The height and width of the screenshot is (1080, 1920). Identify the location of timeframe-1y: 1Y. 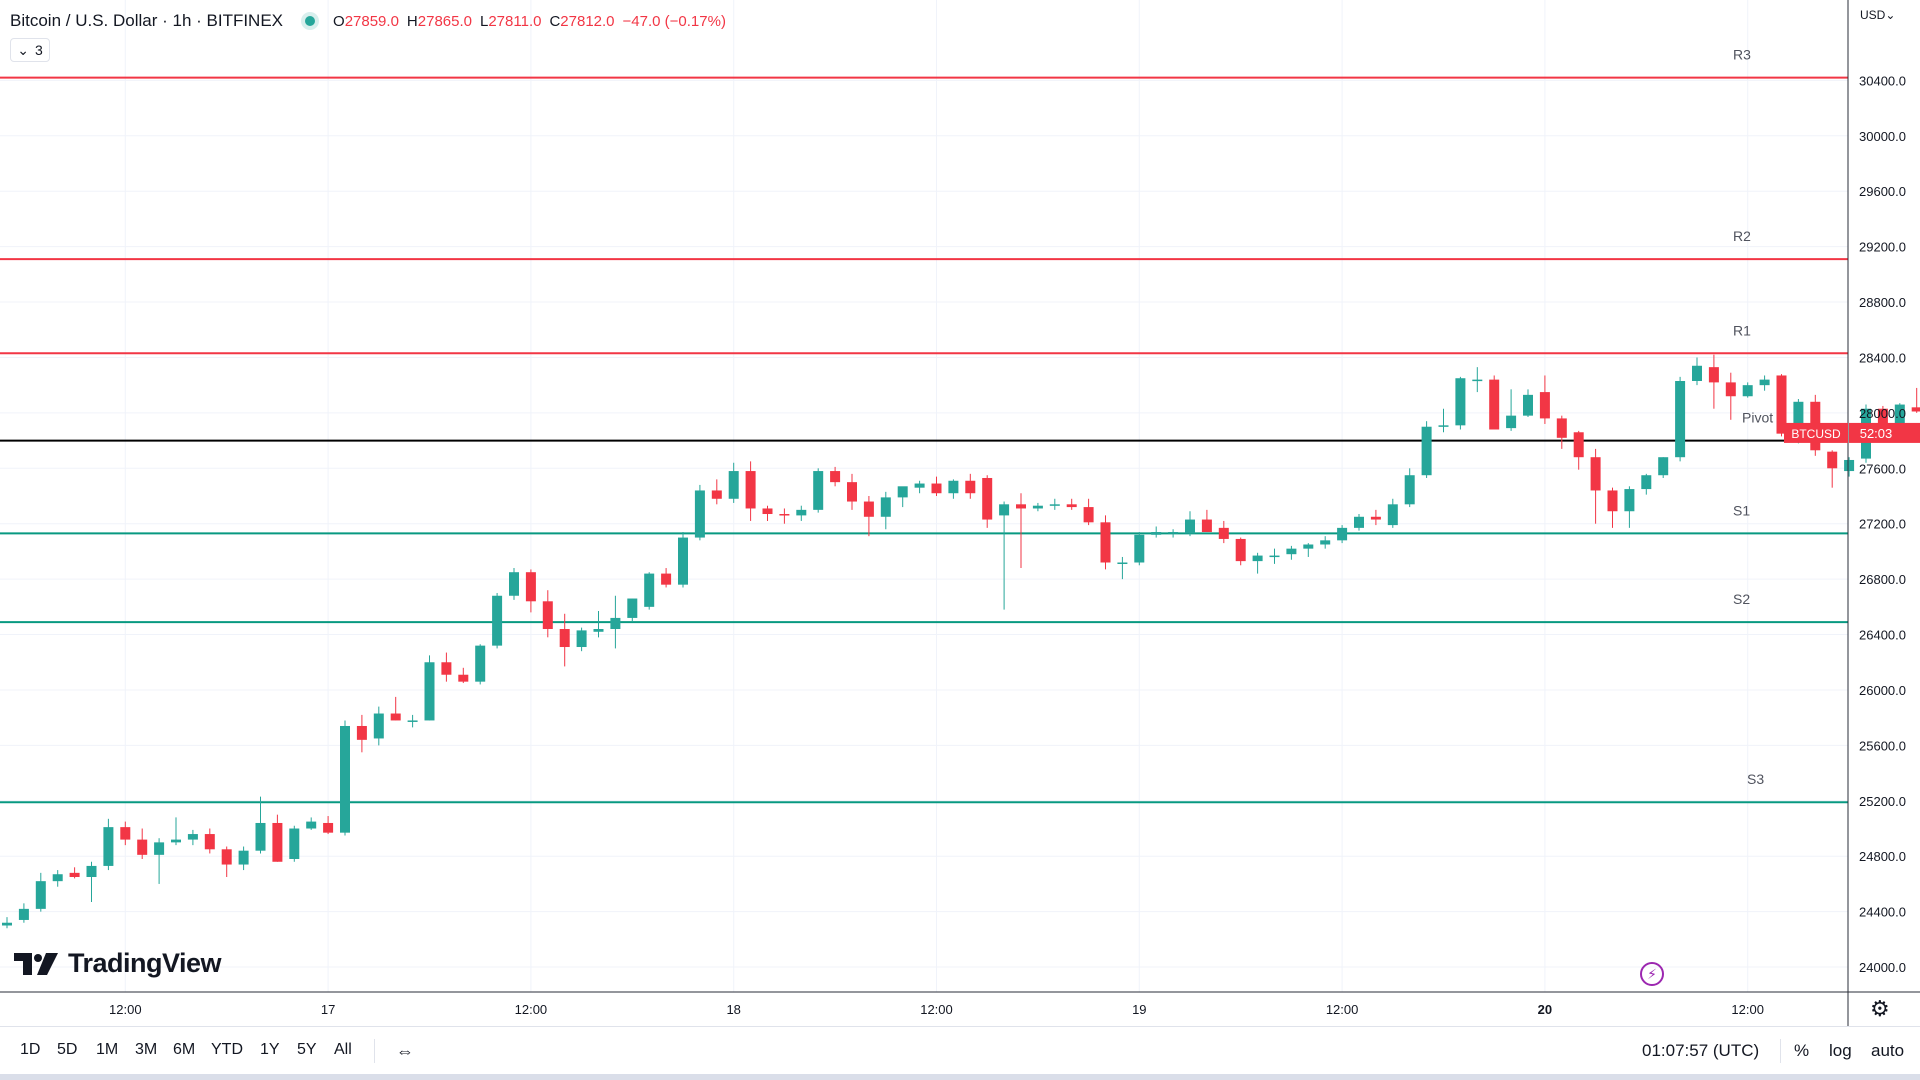
(270, 1049).